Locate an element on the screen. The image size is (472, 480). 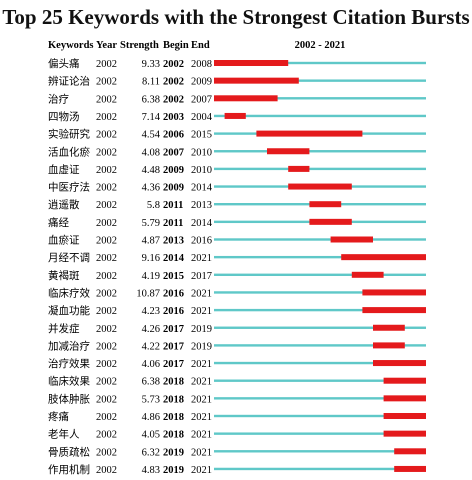
keyword-label: 治疗 is located at coordinates (58, 98).